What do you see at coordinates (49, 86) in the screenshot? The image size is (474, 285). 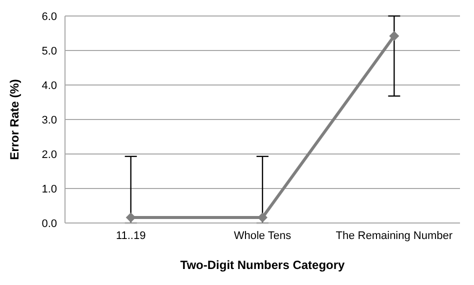 I see `y-tick-label: 4.0` at bounding box center [49, 86].